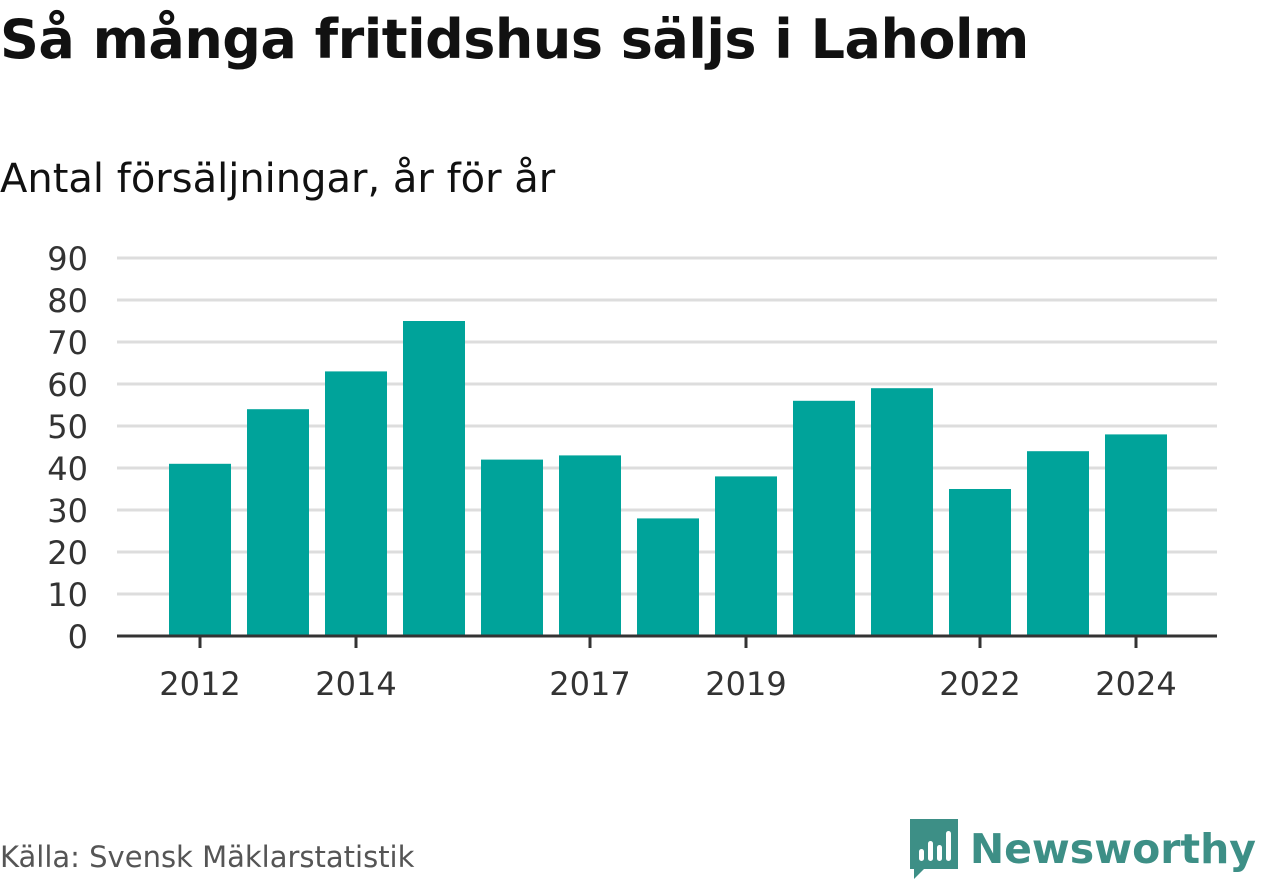 The width and height of the screenshot is (1262, 880). I want to click on bar-2016, so click(512, 547).